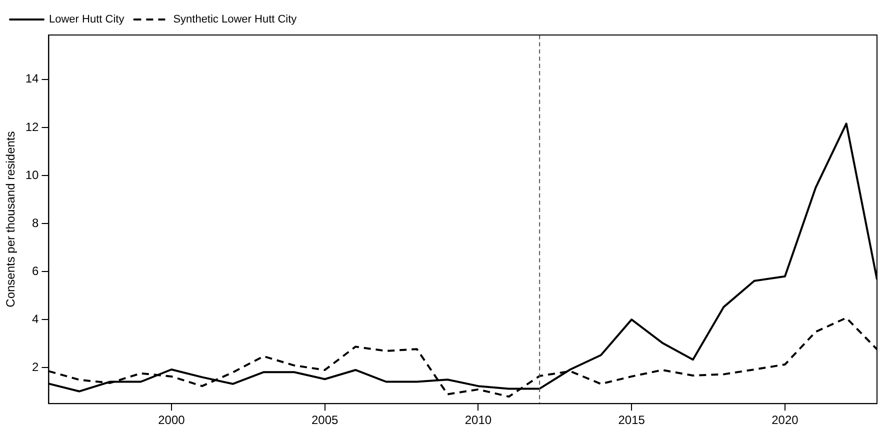 The width and height of the screenshot is (883, 431). Describe the element at coordinates (478, 420) in the screenshot. I see `x-tick-label: 2010` at that location.